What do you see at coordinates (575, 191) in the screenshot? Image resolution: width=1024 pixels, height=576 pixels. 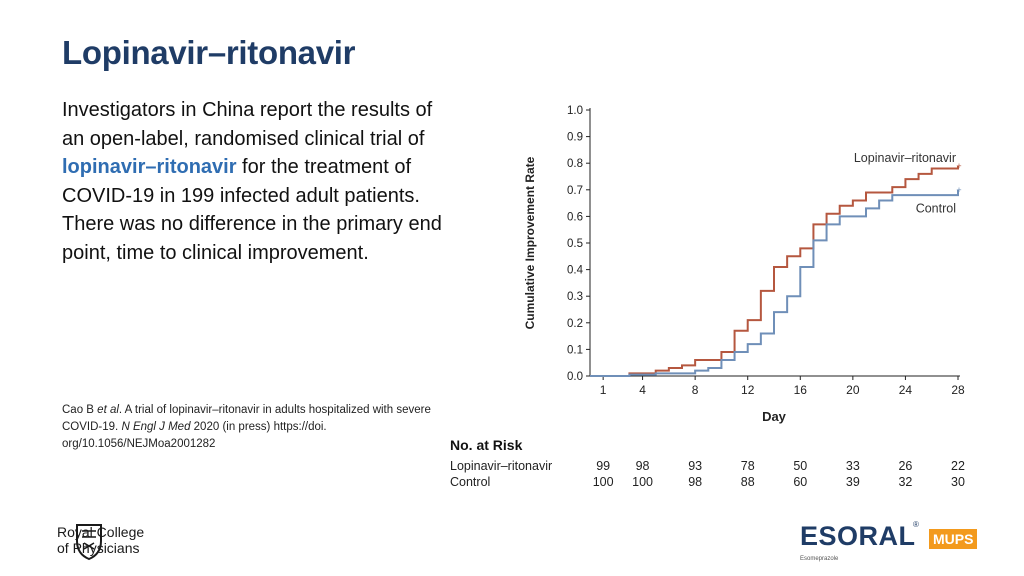 I see `y-tick-label: 0.7` at bounding box center [575, 191].